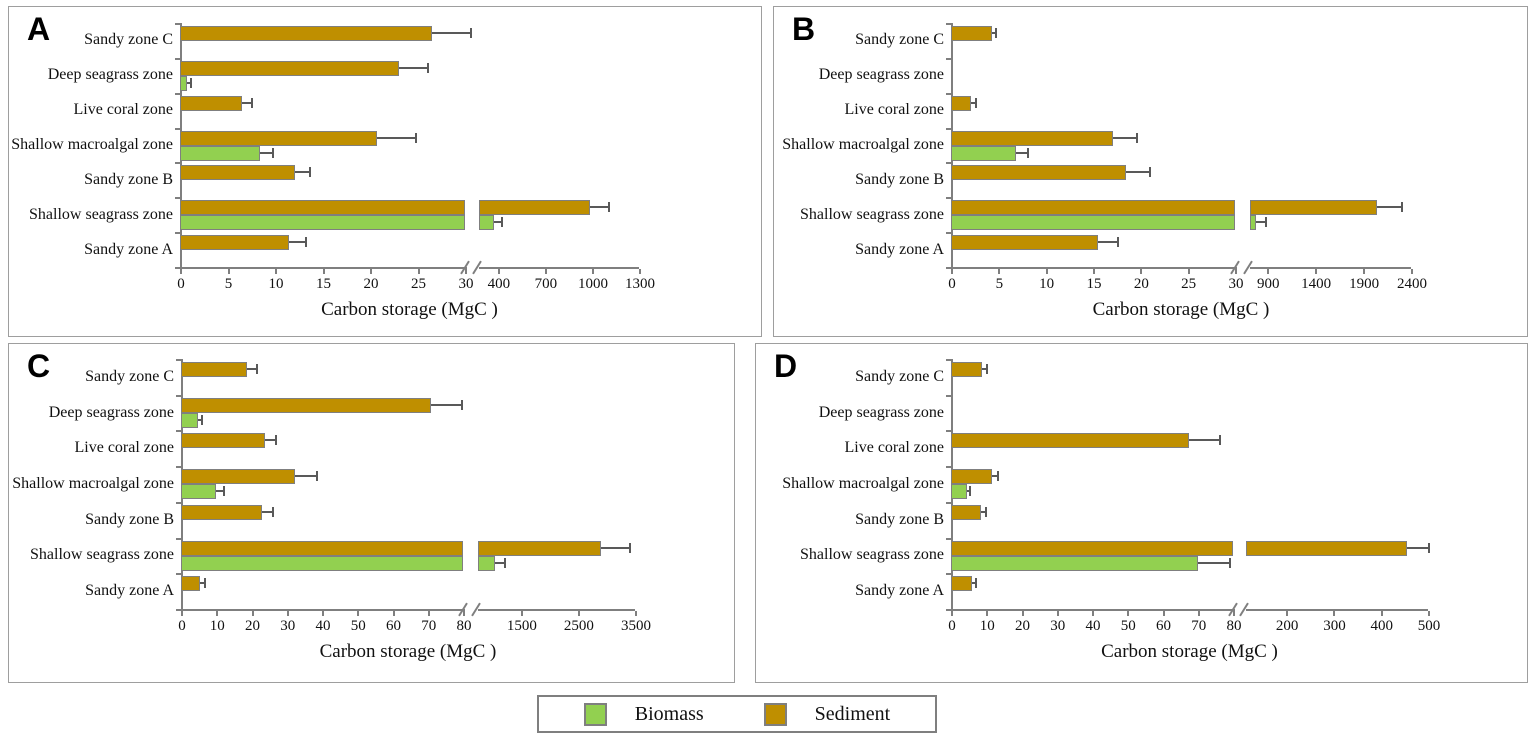 The image size is (1535, 737). What do you see at coordinates (546, 284) in the screenshot?
I see `x-tick-label: 700` at bounding box center [546, 284].